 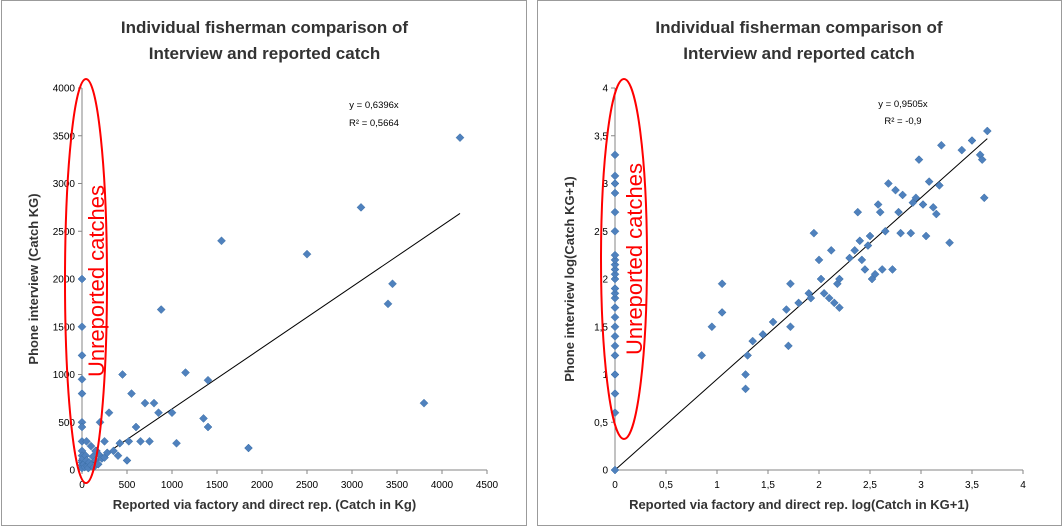 I want to click on y-tick-label: 2, so click(x=605, y=280).